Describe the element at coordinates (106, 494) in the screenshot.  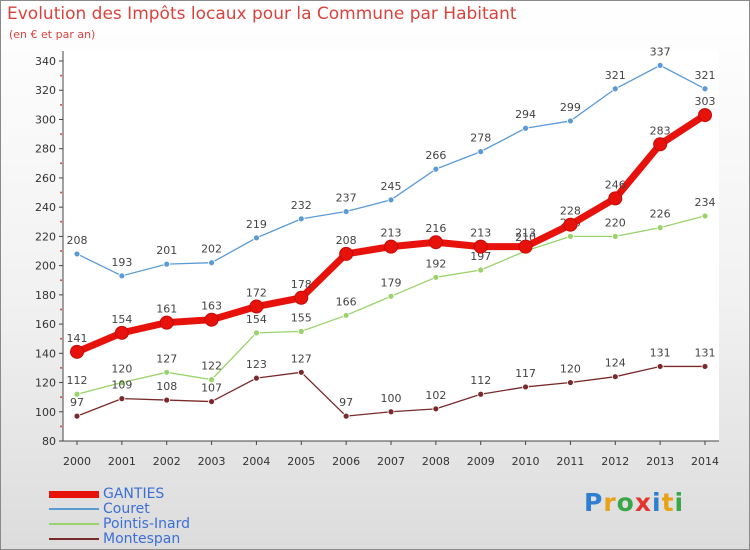
I see `legend-item-ganties: GANTIES` at that location.